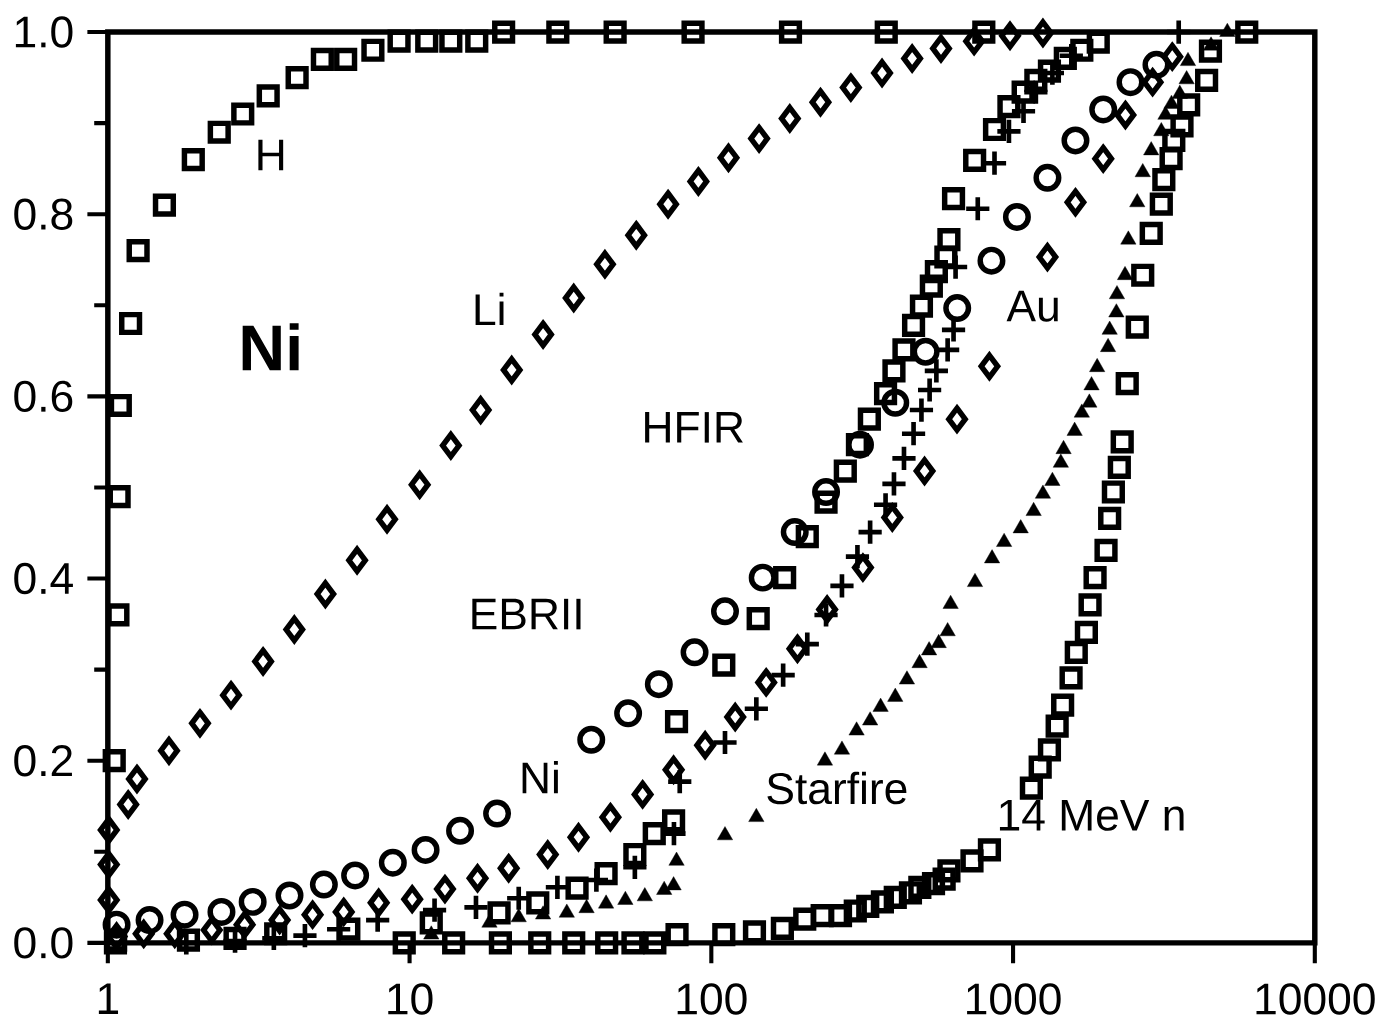  Describe the element at coordinates (410, 999) in the screenshot. I see `x-tick-label: 10` at that location.